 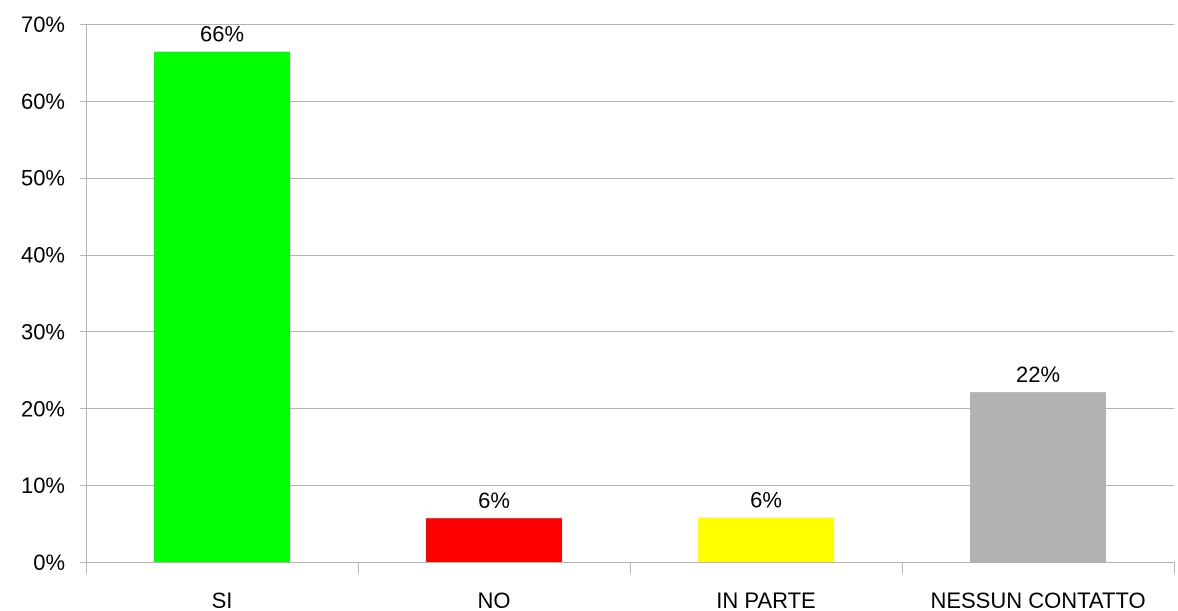 I want to click on y-tick-label-40: 40%, so click(x=43, y=255).